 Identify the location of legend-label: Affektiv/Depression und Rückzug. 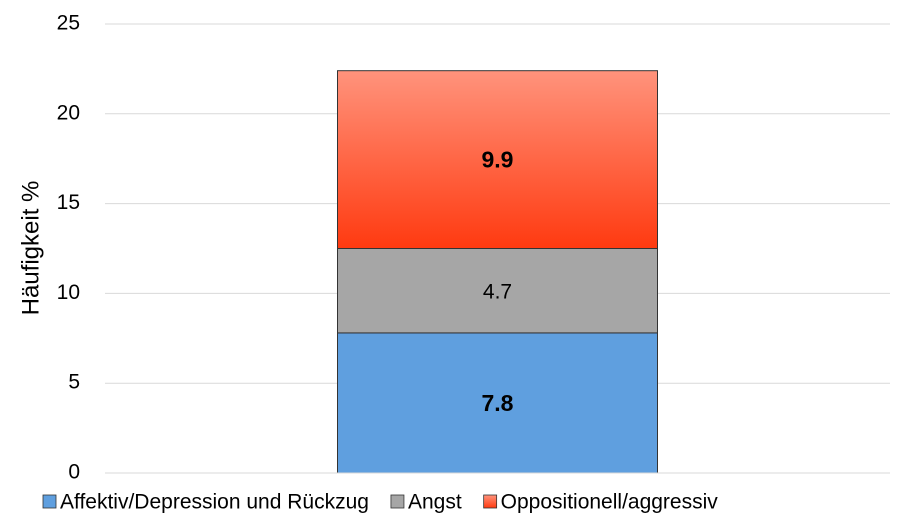
(214, 502).